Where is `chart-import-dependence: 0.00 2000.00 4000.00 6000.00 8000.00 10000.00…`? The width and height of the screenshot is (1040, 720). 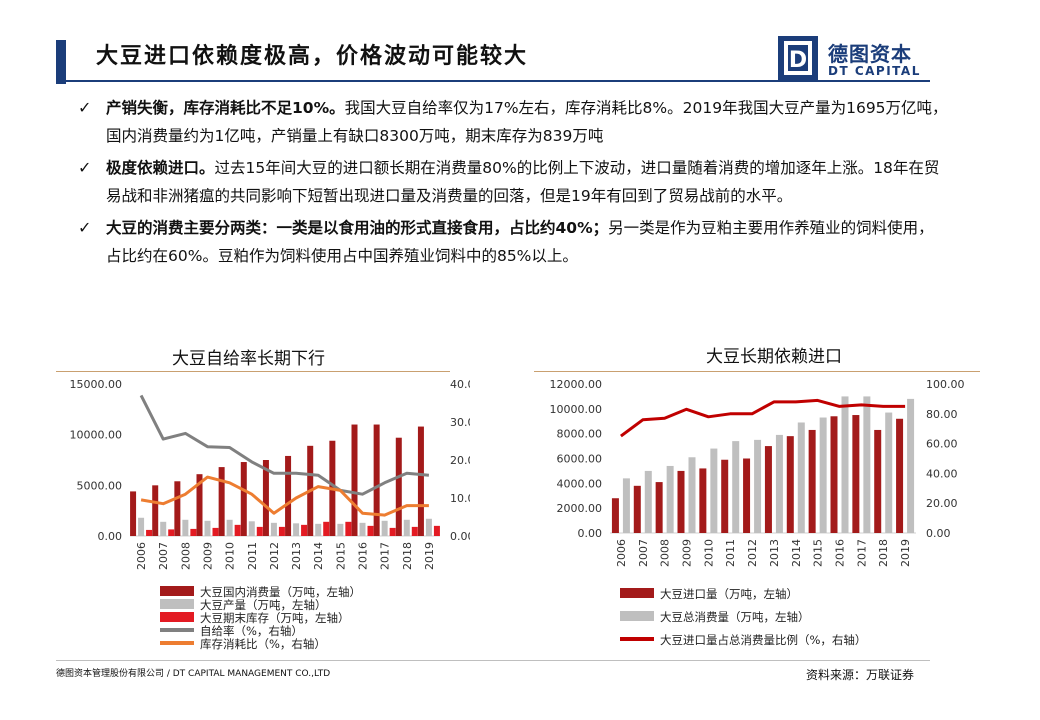 chart-import-dependence: 0.00 2000.00 4000.00 6000.00 8000.00 10000.00… is located at coordinates (757, 512).